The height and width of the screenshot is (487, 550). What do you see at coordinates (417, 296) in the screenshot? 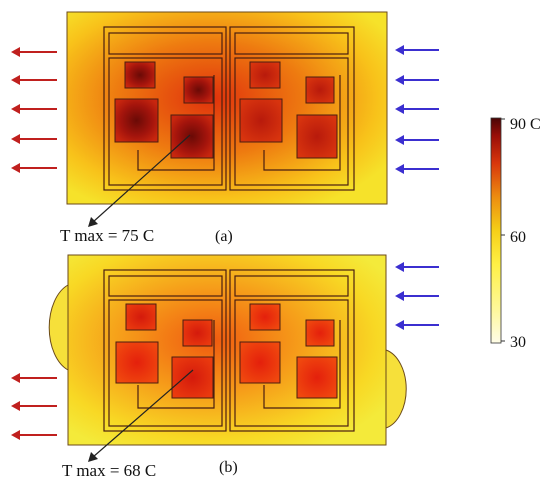
I see `inflow-arrows-b` at bounding box center [417, 296].